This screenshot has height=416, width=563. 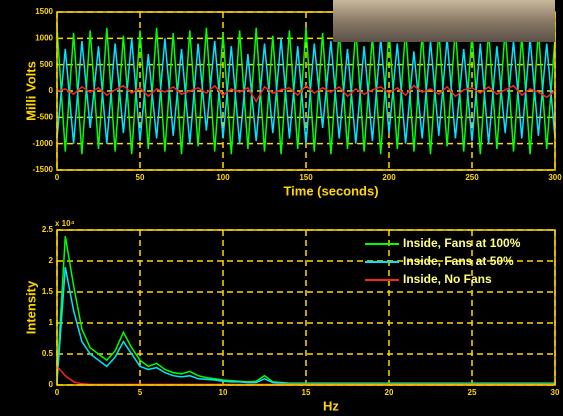 I want to click on x-tick-label: 150, so click(x=306, y=177).